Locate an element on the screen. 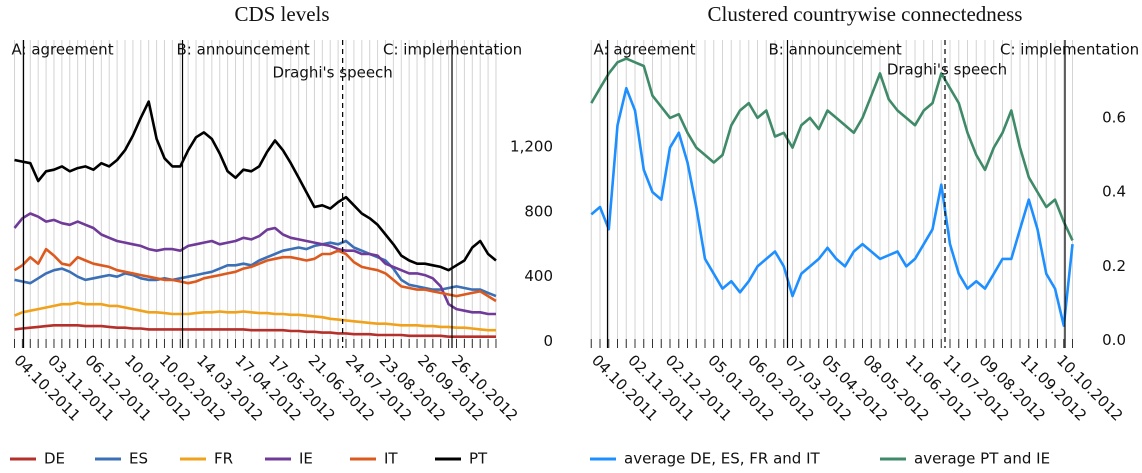 This screenshot has width=1142, height=473. legend-label: FR is located at coordinates (223, 459).